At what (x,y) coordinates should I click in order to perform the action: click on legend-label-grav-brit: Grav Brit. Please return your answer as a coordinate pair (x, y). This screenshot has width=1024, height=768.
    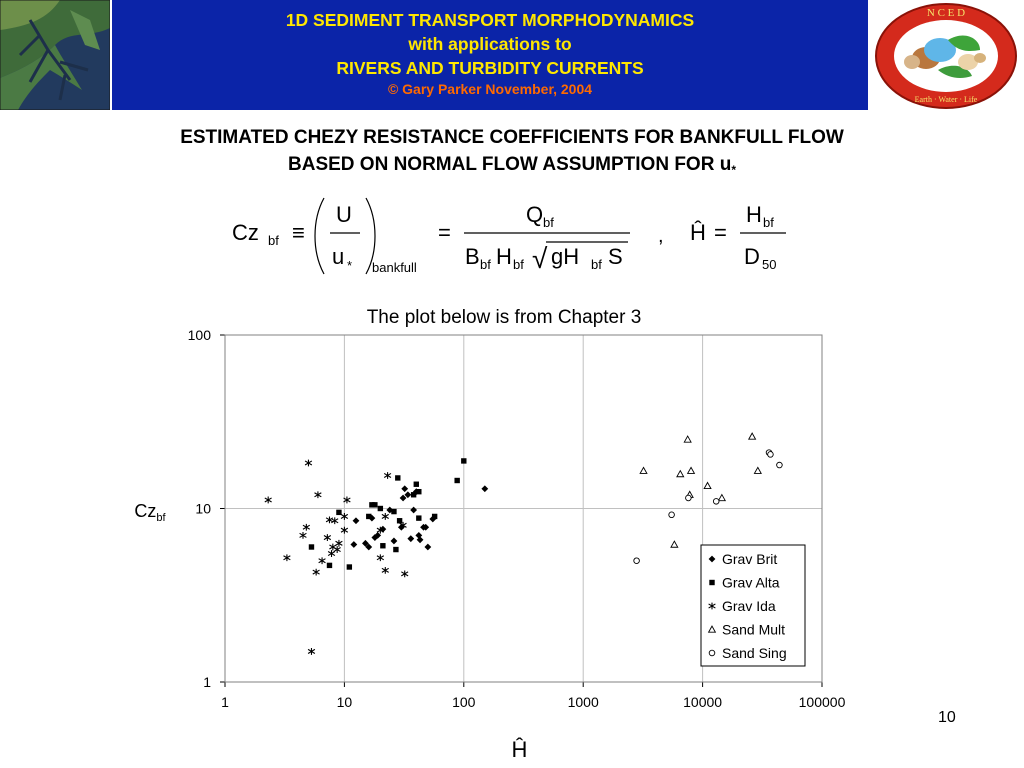
    Looking at the image, I should click on (749, 559).